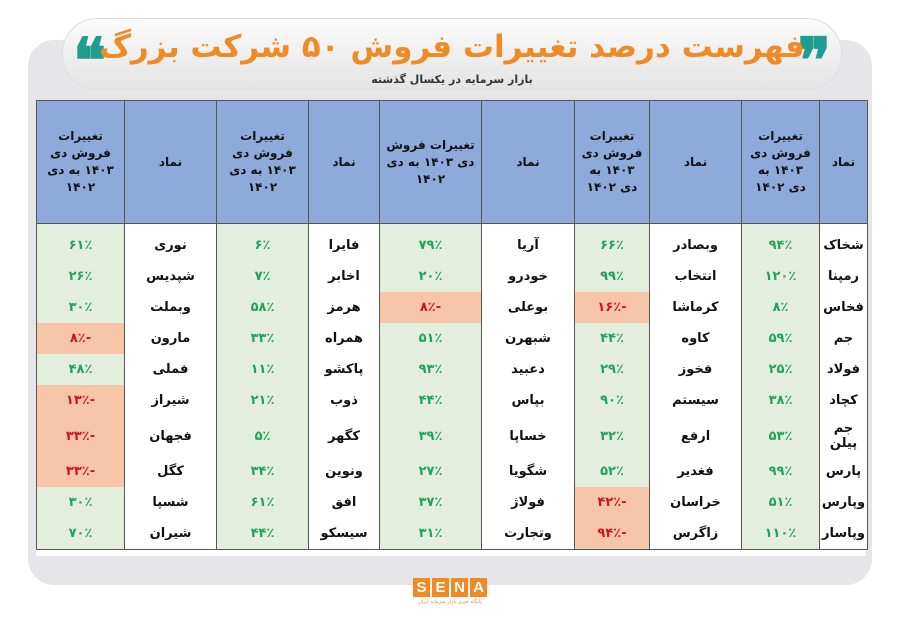 The width and height of the screenshot is (900, 623). I want to click on change-cell: ۳۱٪, so click(430, 534).